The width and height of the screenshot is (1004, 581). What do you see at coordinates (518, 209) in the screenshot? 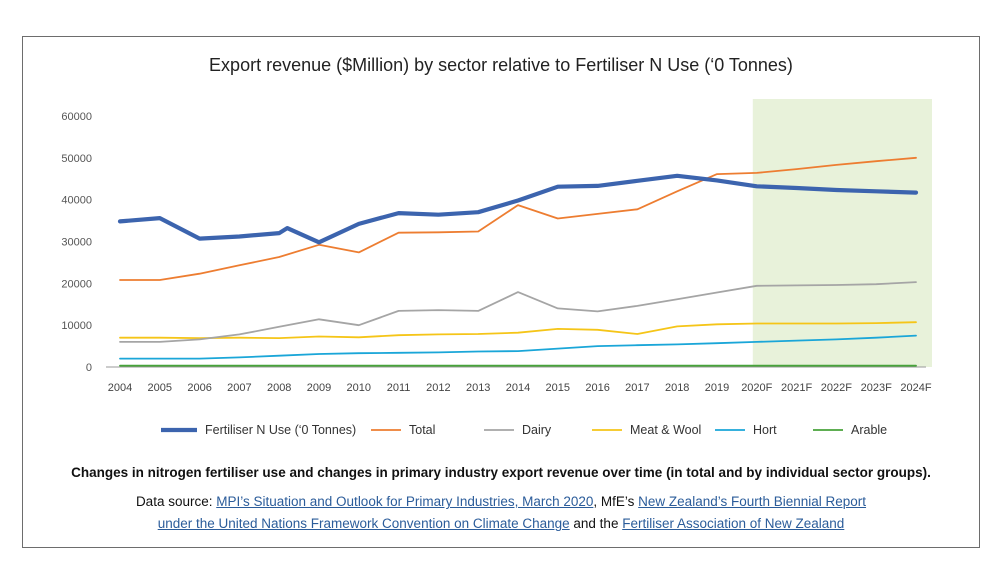
I see `series-line-fertiliser-n-use-0-tonnes` at bounding box center [518, 209].